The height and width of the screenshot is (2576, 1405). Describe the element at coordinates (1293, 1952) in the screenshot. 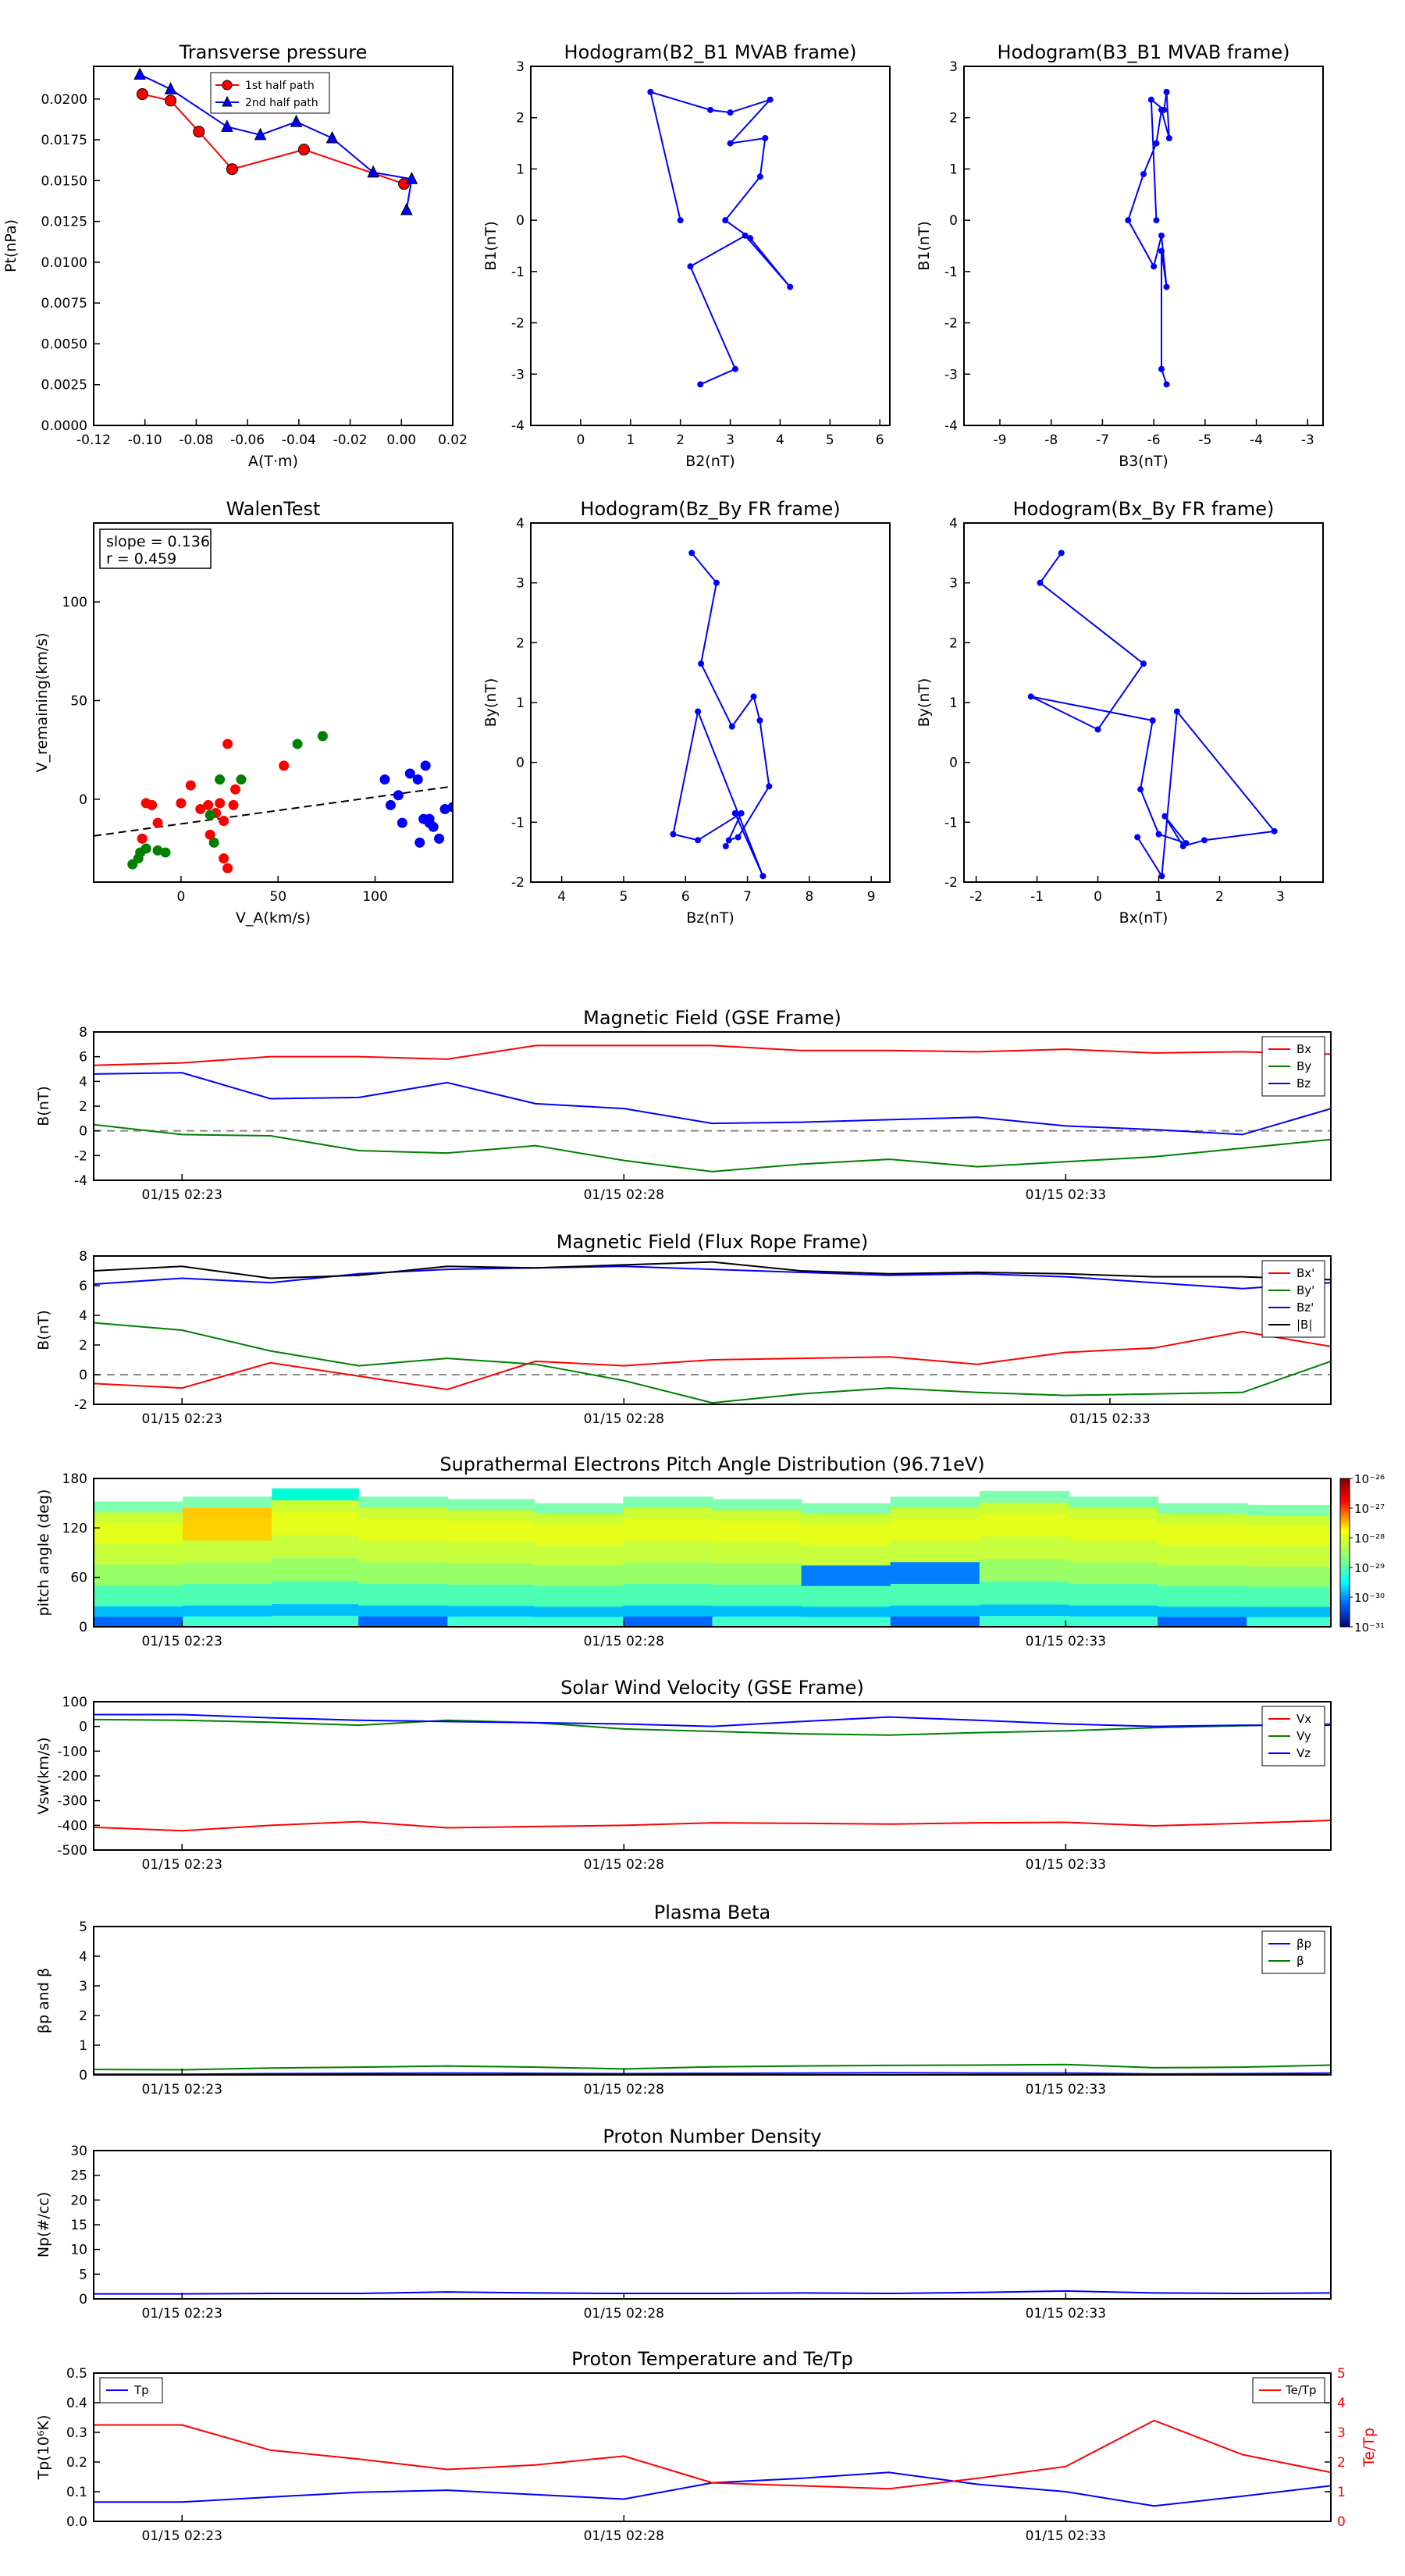

I see `legend-box` at that location.